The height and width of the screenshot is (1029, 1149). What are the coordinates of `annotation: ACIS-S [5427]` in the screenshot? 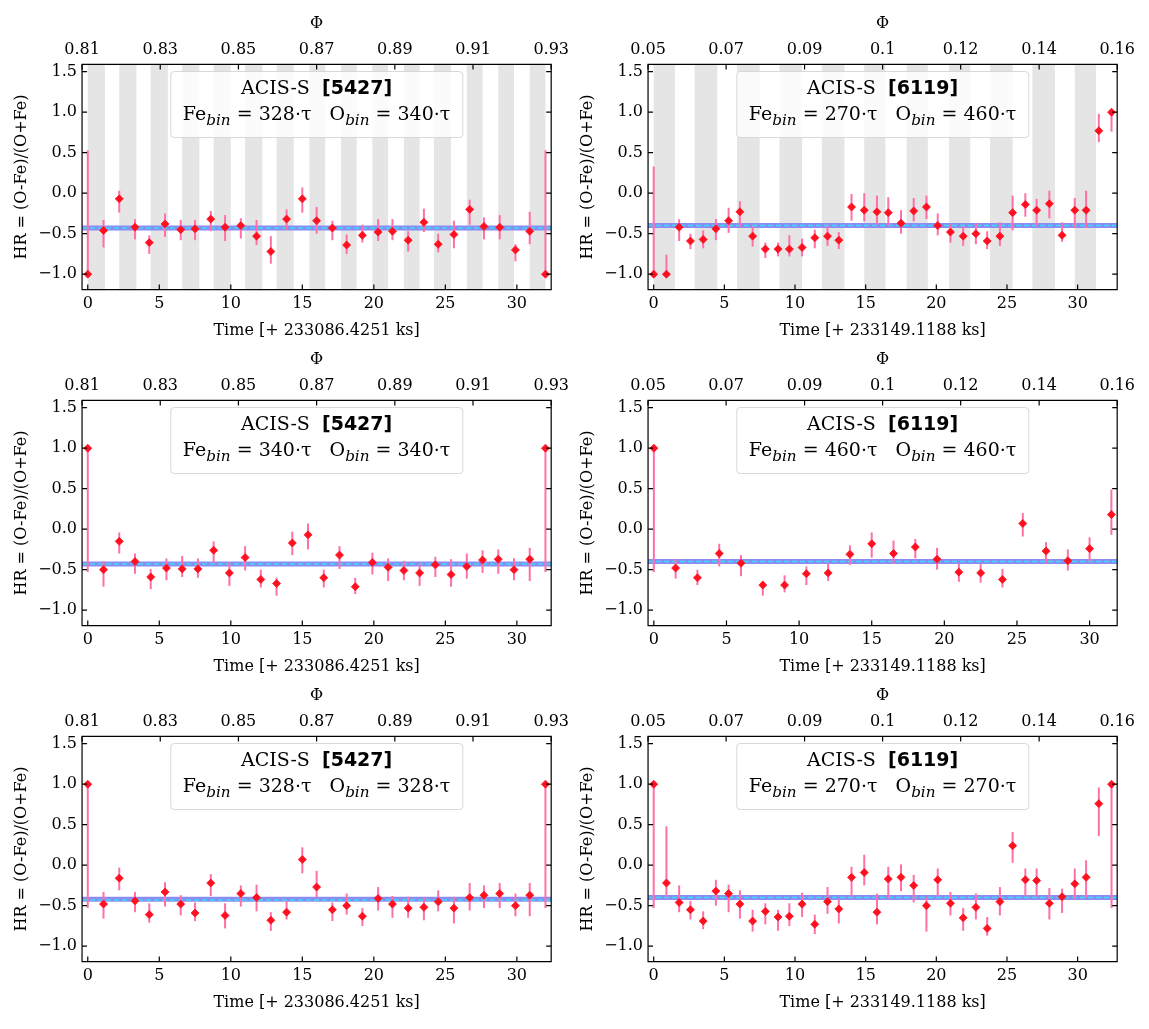 It's located at (317, 760).